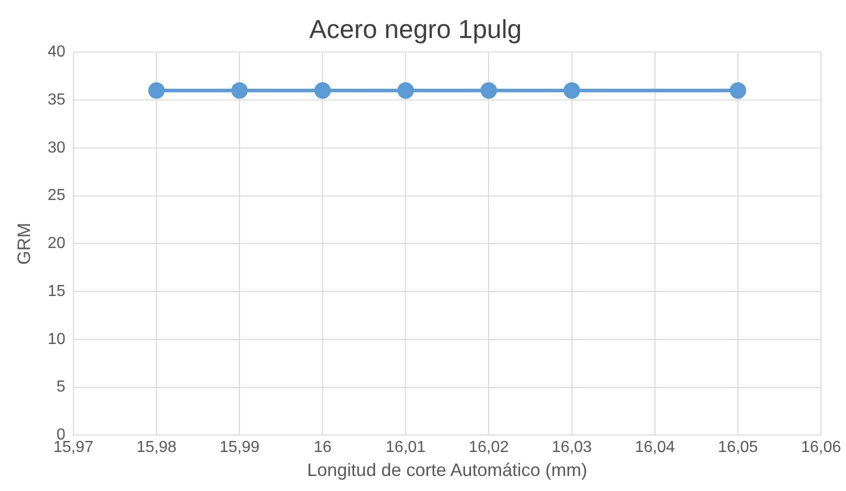 This screenshot has height=491, width=846. I want to click on y-tick-label: 35, so click(57, 99).